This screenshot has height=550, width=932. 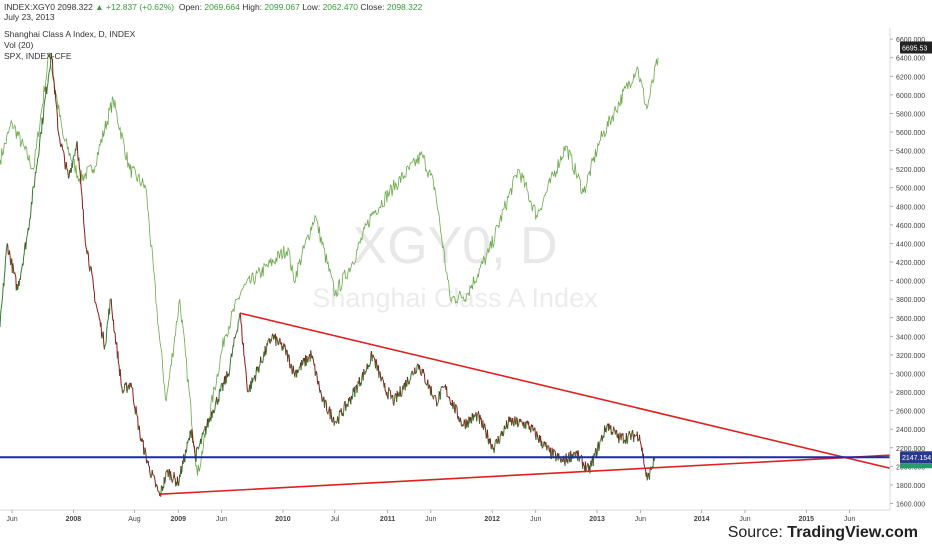 What do you see at coordinates (823, 533) in the screenshot?
I see `source-credit: Source: TradingView.com` at bounding box center [823, 533].